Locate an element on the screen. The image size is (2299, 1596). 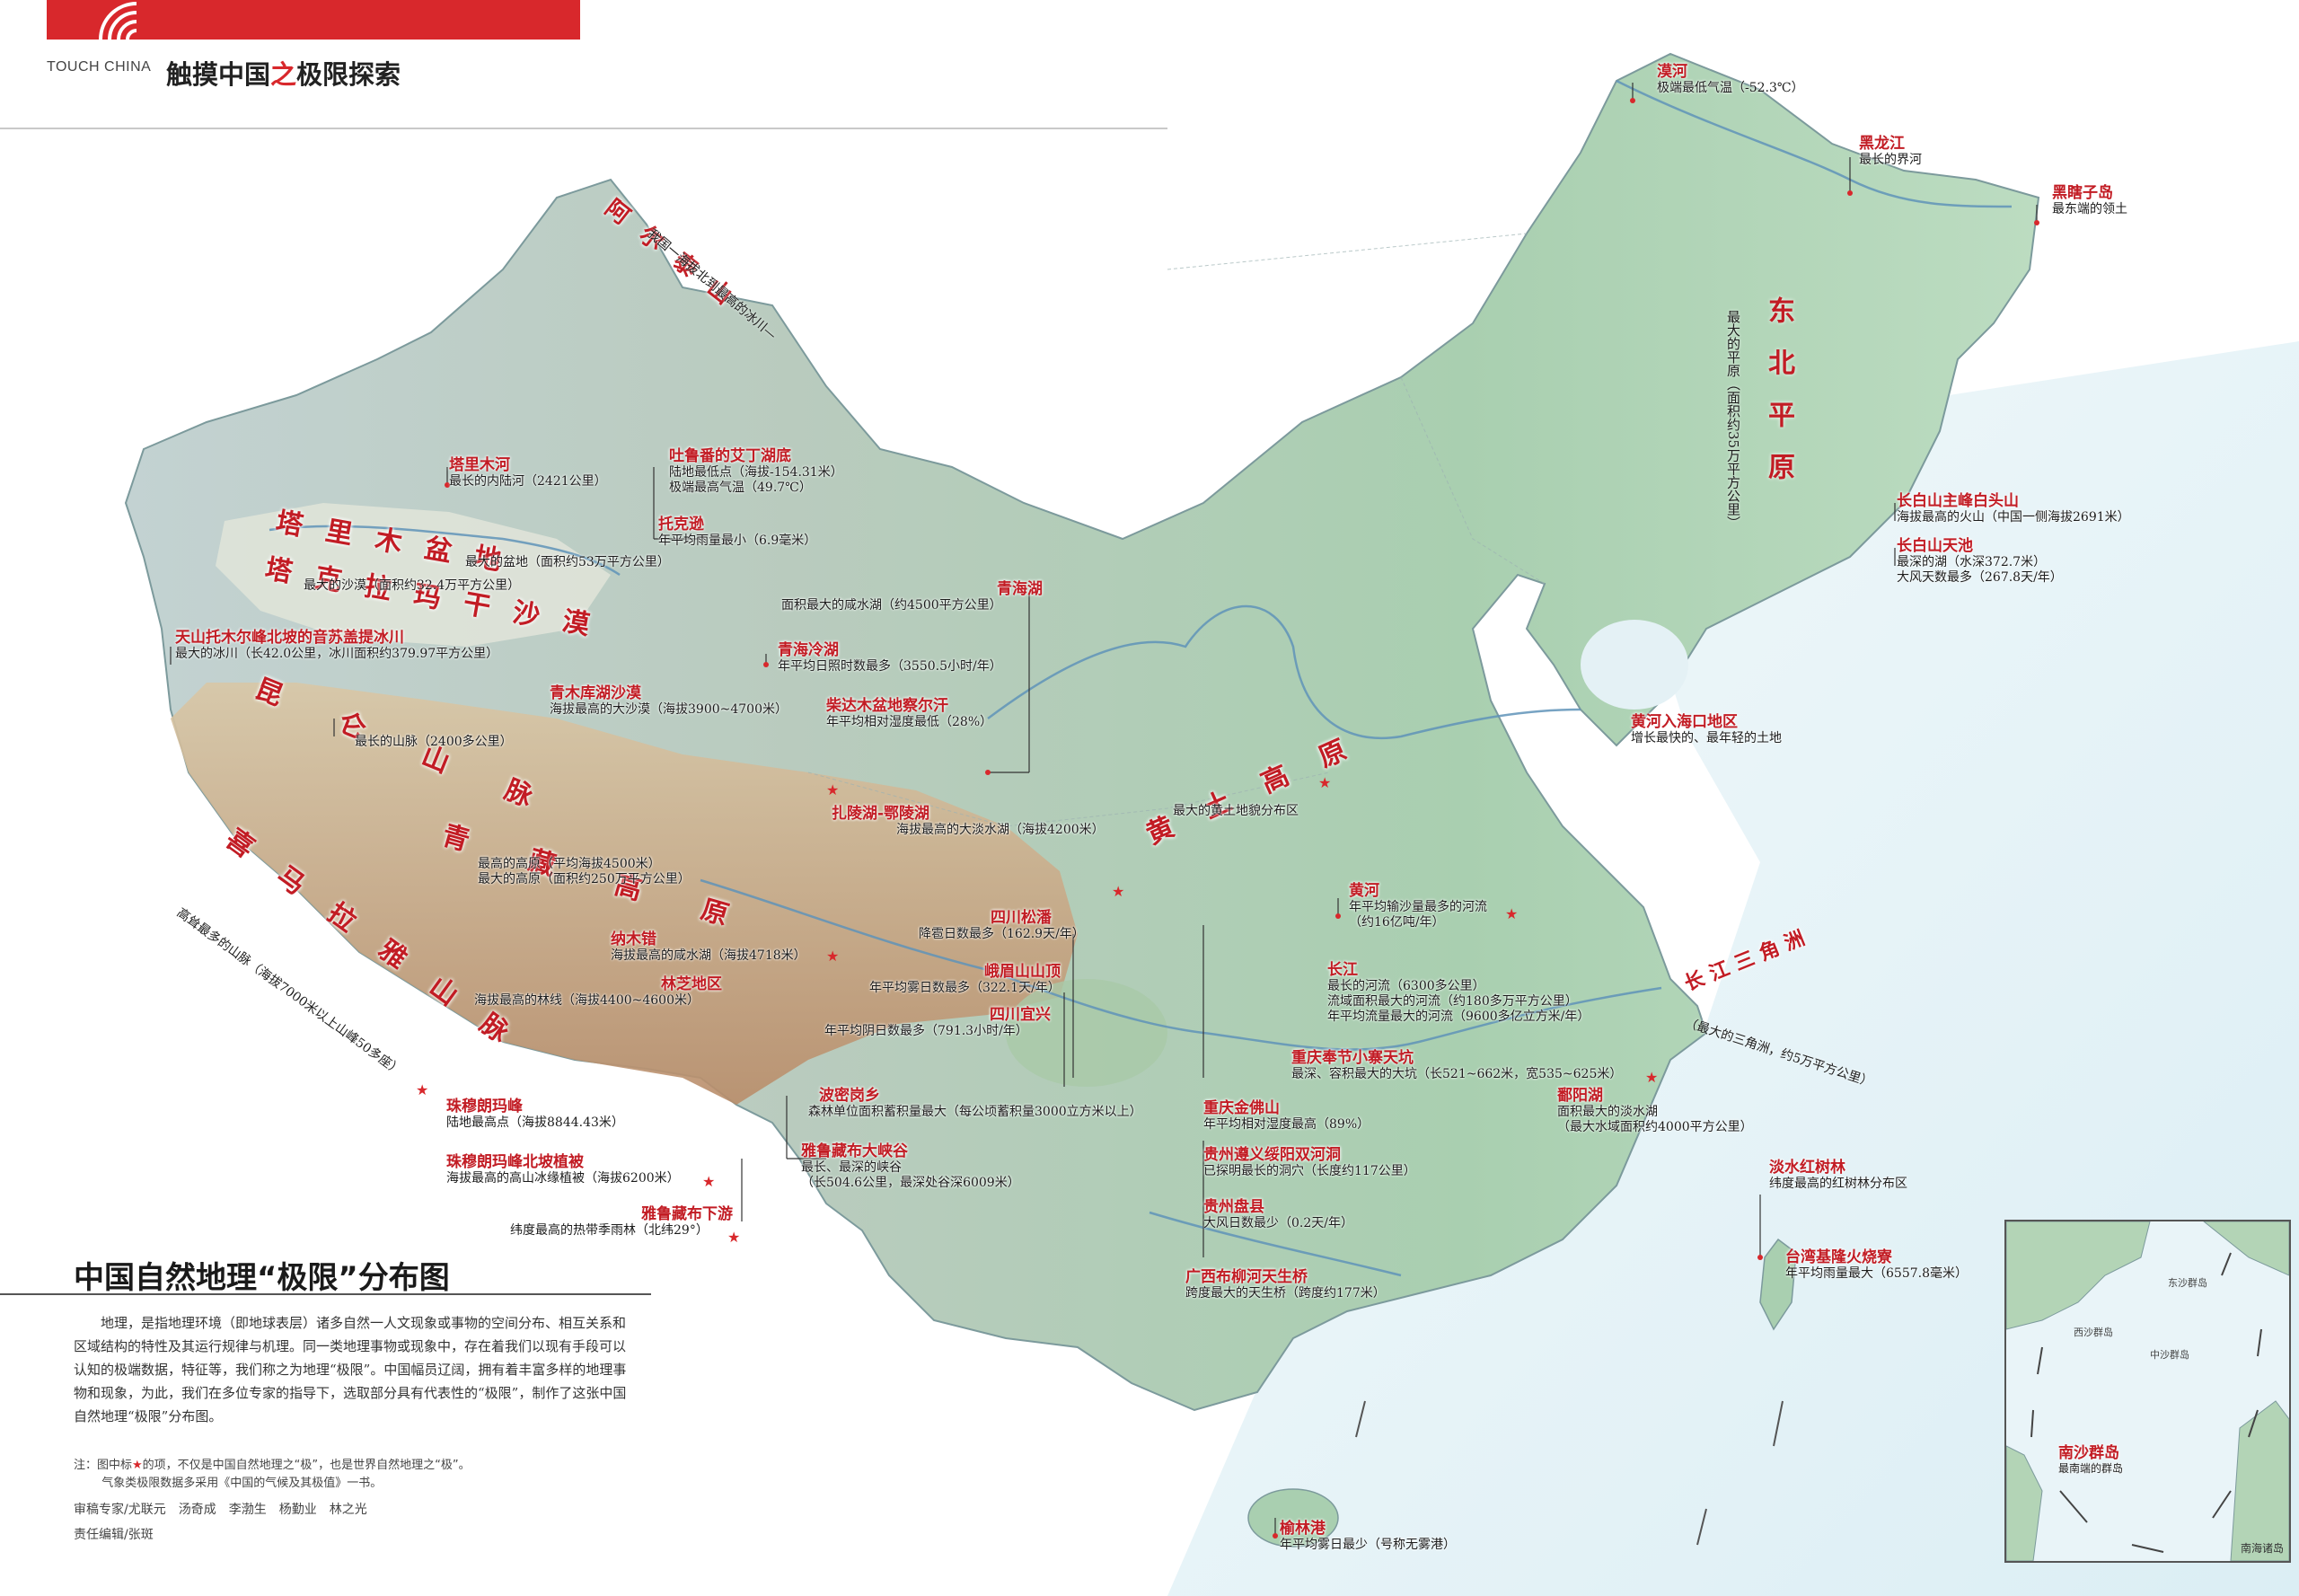
label-heilongjiang: 黑龙江 最长的界河 is located at coordinates (1891, 151).